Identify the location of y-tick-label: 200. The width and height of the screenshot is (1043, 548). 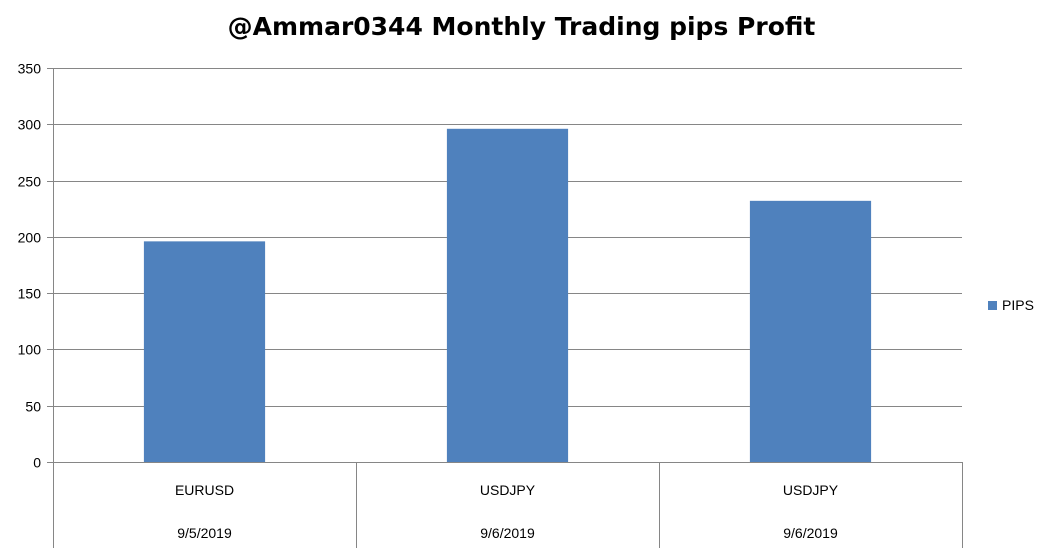
(30, 238).